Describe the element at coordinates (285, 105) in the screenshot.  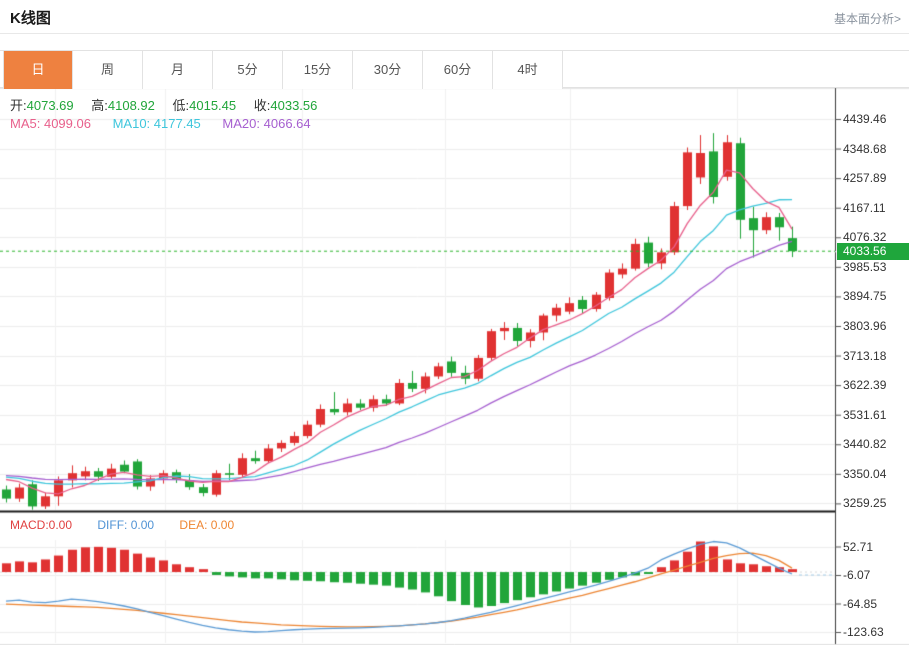
I see `close-value: 收:4033.56` at that location.